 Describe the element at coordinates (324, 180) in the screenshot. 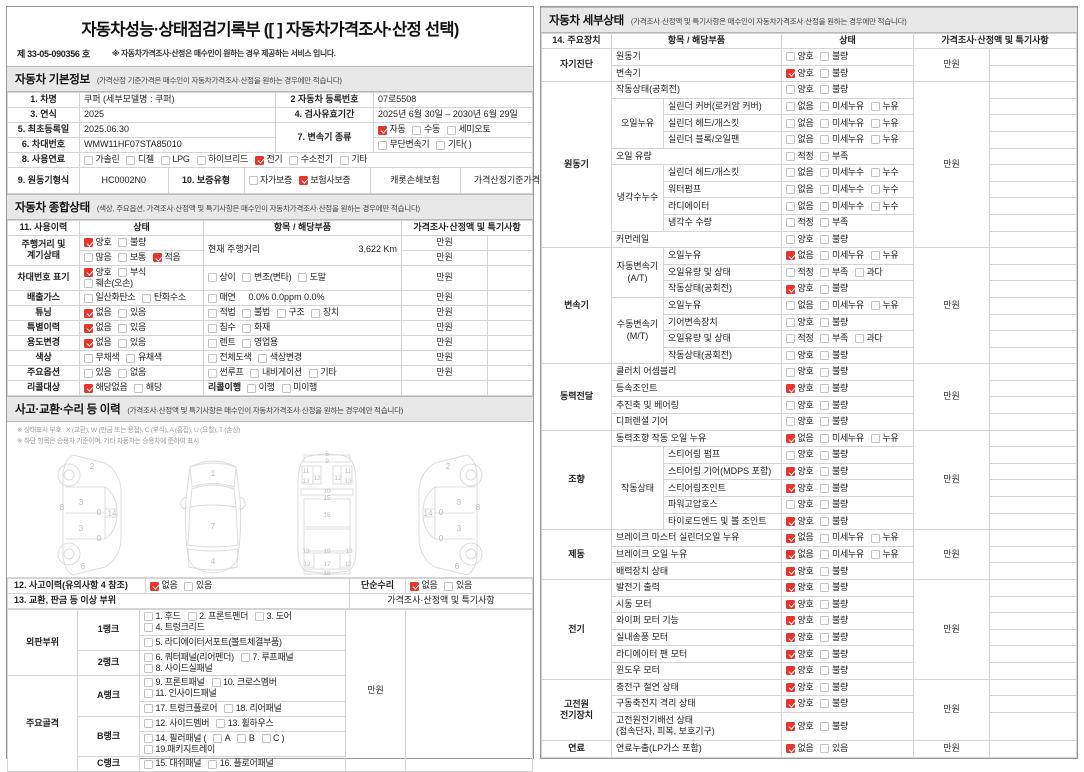

I see `warranty-option: 보험사보증` at that location.